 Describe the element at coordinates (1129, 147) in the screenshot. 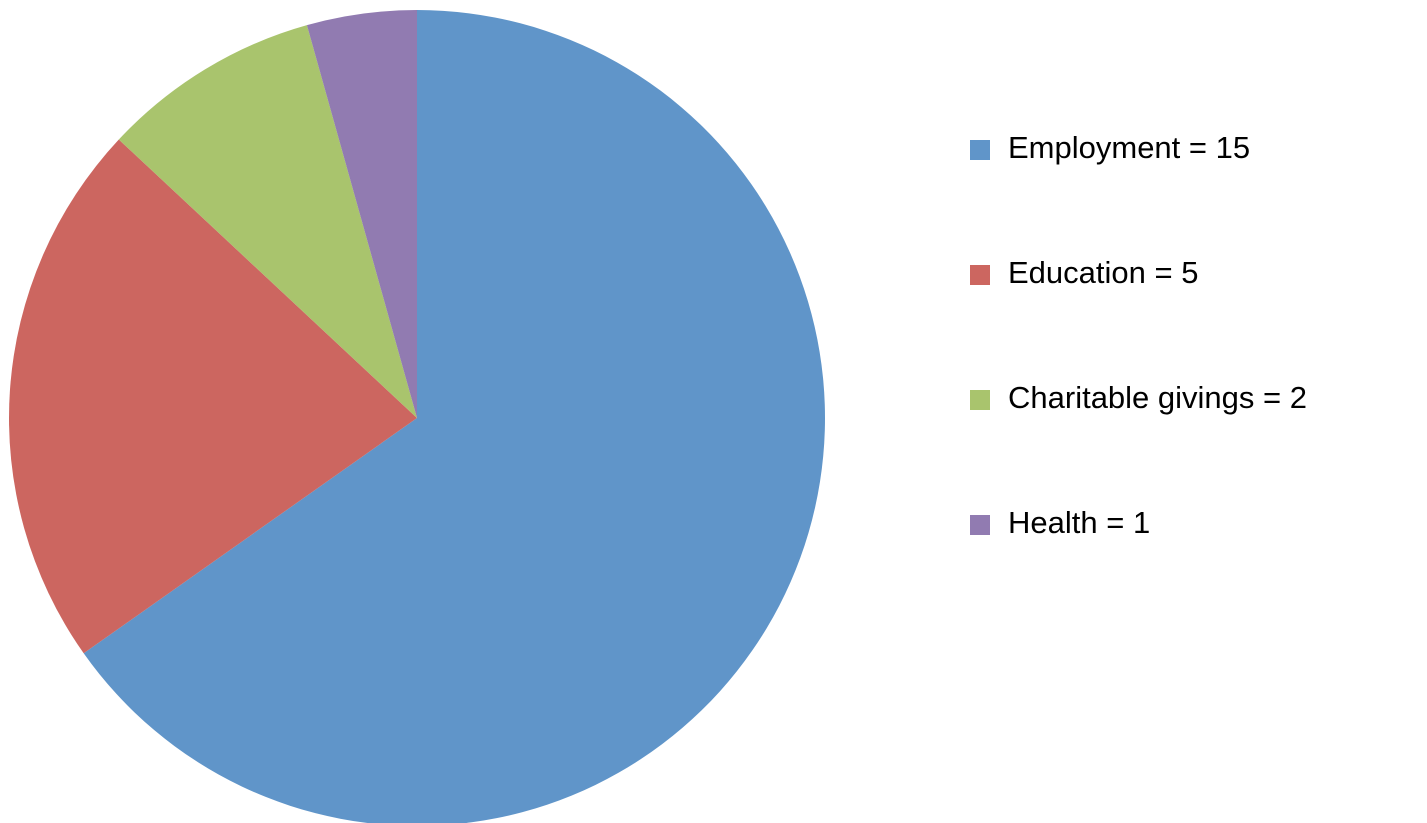

I see `legend-label: Employment = 15` at that location.